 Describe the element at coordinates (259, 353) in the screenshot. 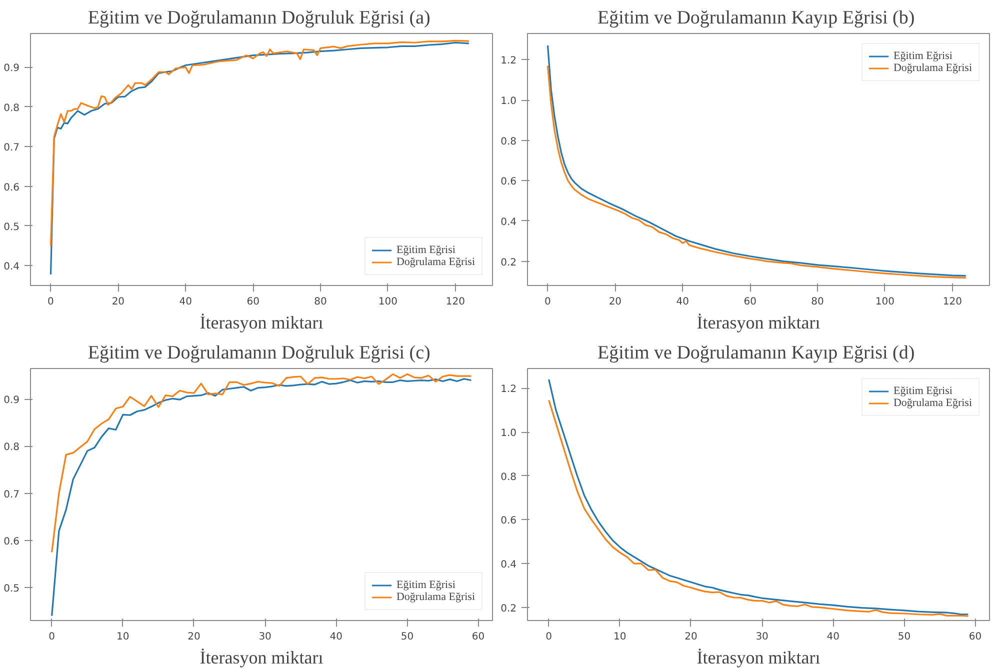

I see `chart-title: Eğitim ve Doğrulamanın Doğruluk Eğrisi (c)` at that location.